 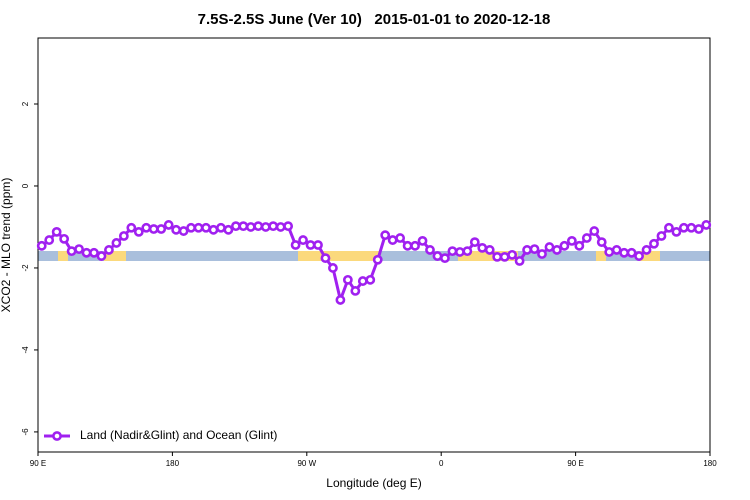 I want to click on y-tick-label: -4, so click(x=25, y=350).